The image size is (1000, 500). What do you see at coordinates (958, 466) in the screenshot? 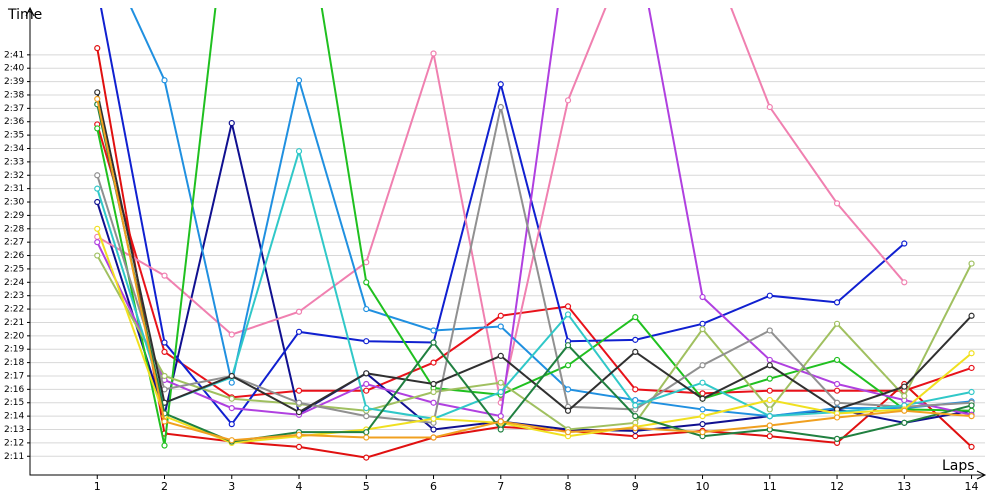
I see `x-axis-title: Laps` at bounding box center [958, 466].